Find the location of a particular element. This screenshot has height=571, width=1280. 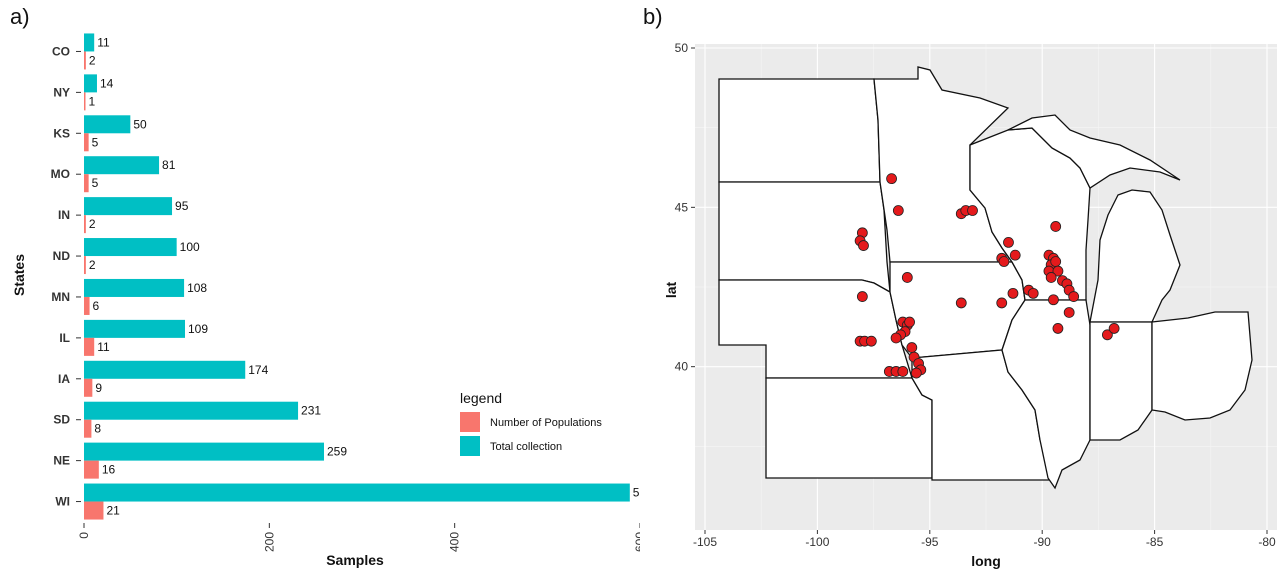

bar-total-co is located at coordinates (89, 42).